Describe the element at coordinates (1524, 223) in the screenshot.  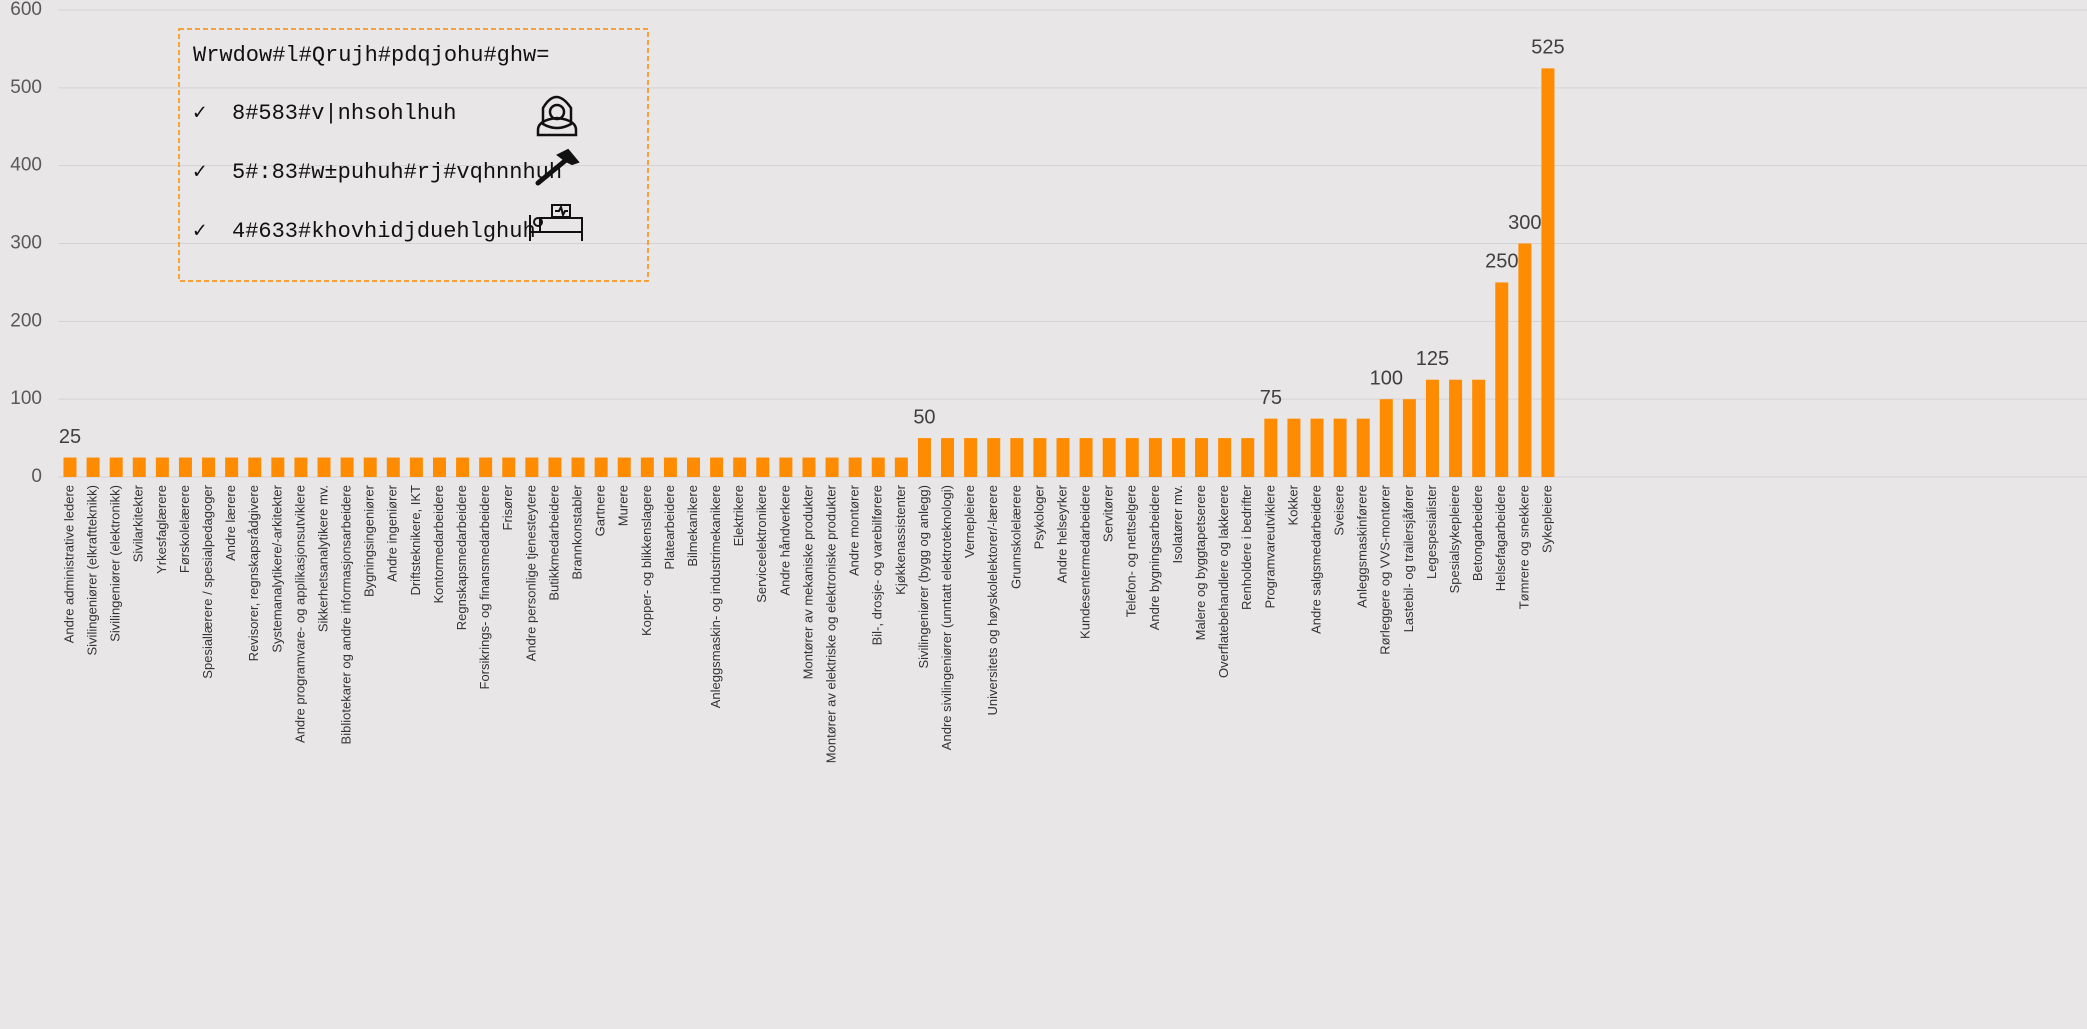
I see `data-label: 300` at that location.